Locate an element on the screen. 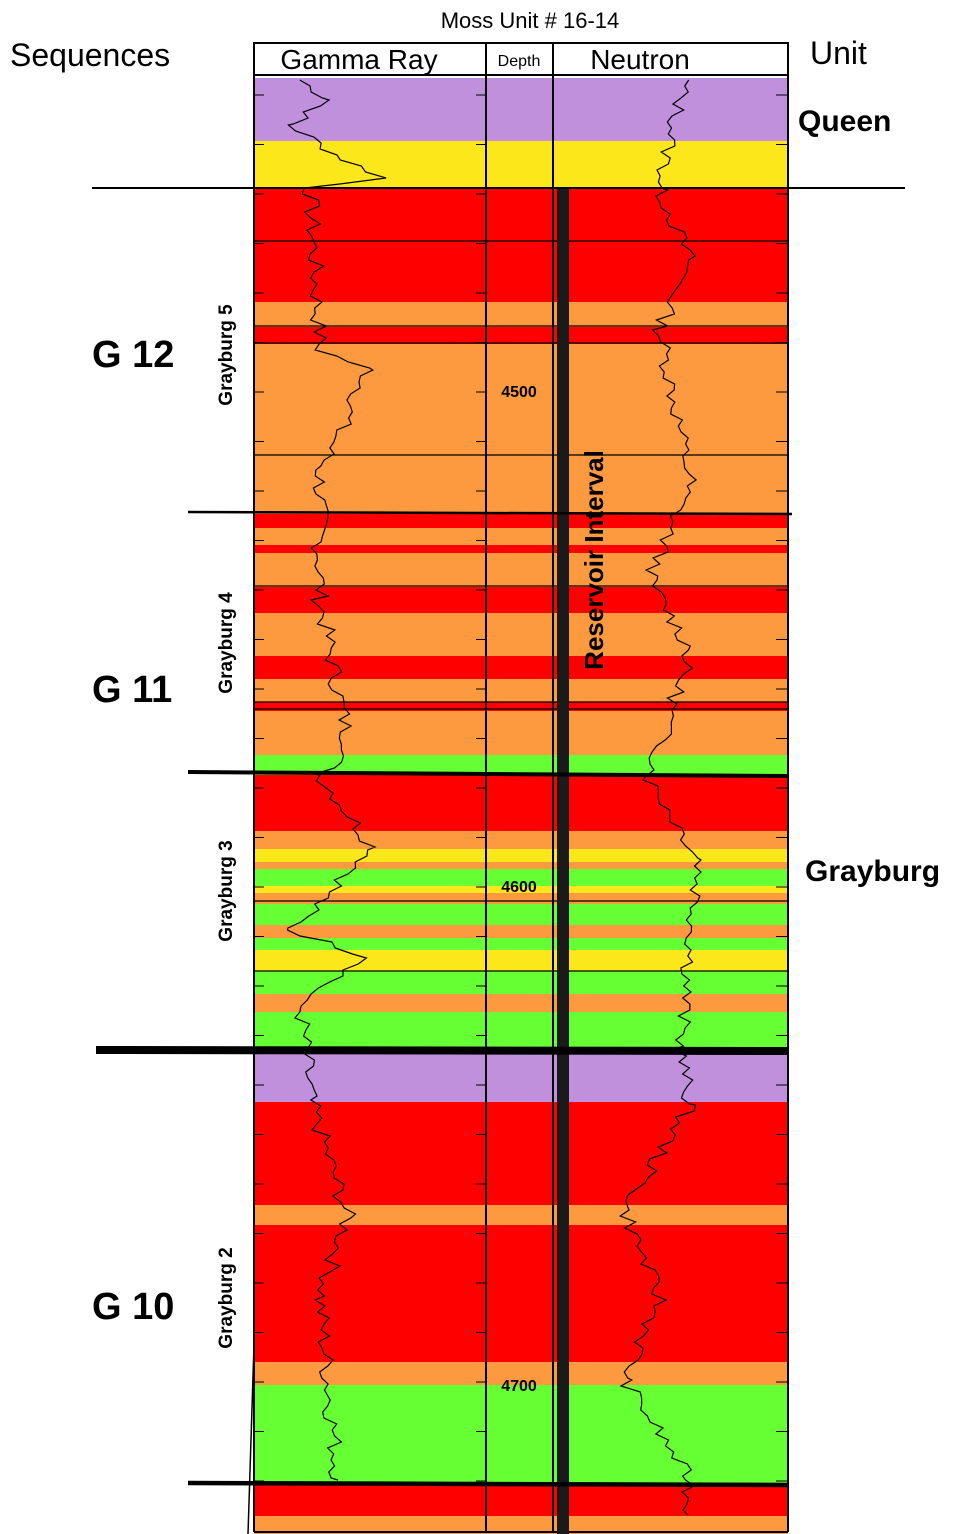 This screenshot has height=1534, width=963. depth-header: Depth is located at coordinates (519, 61).